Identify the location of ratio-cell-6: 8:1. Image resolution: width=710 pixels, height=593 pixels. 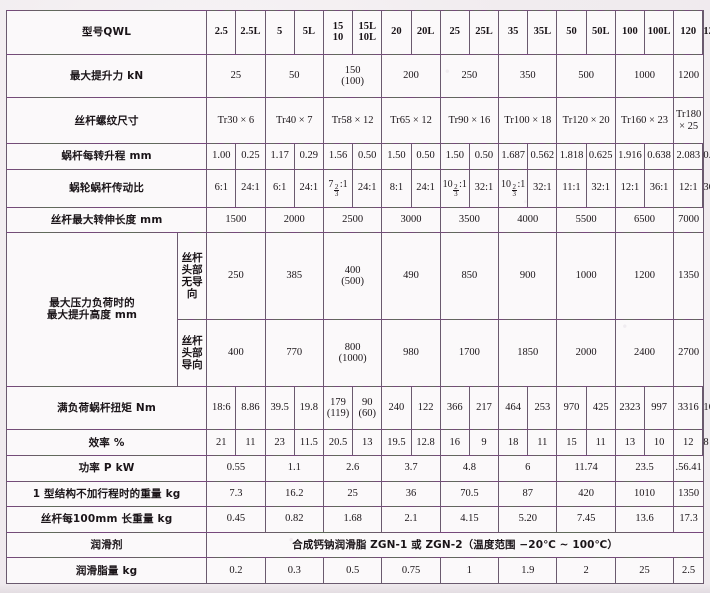
(396, 188).